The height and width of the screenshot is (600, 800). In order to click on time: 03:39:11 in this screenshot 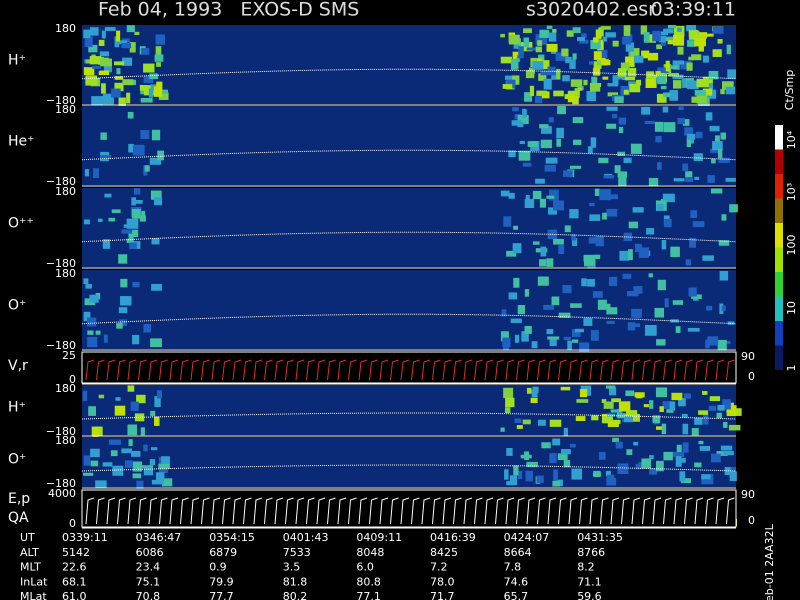, I will do `click(693, 10)`.